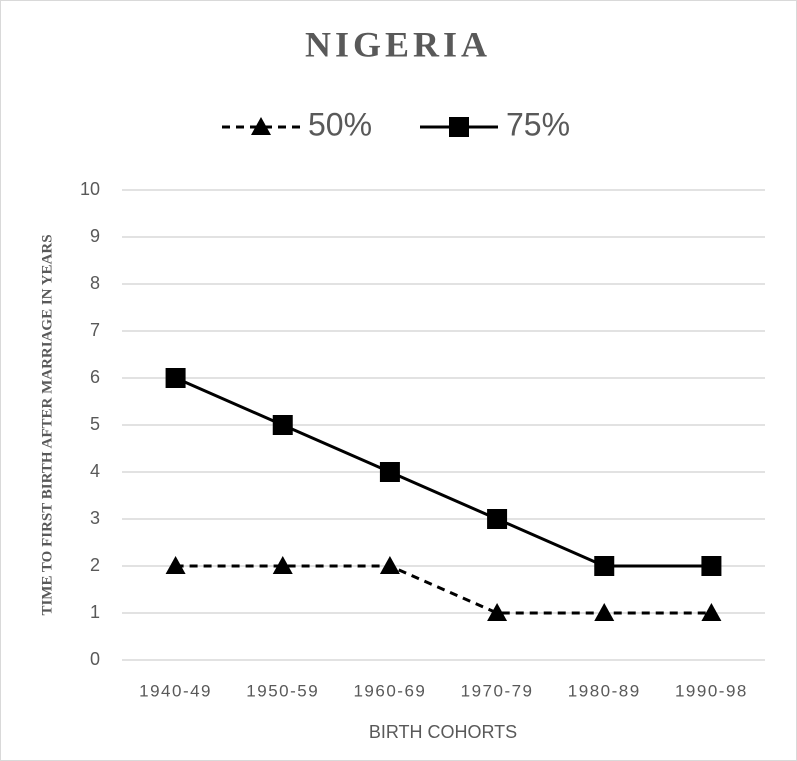 The width and height of the screenshot is (797, 761). What do you see at coordinates (175, 690) in the screenshot?
I see `x-tick-label: 1940-49` at bounding box center [175, 690].